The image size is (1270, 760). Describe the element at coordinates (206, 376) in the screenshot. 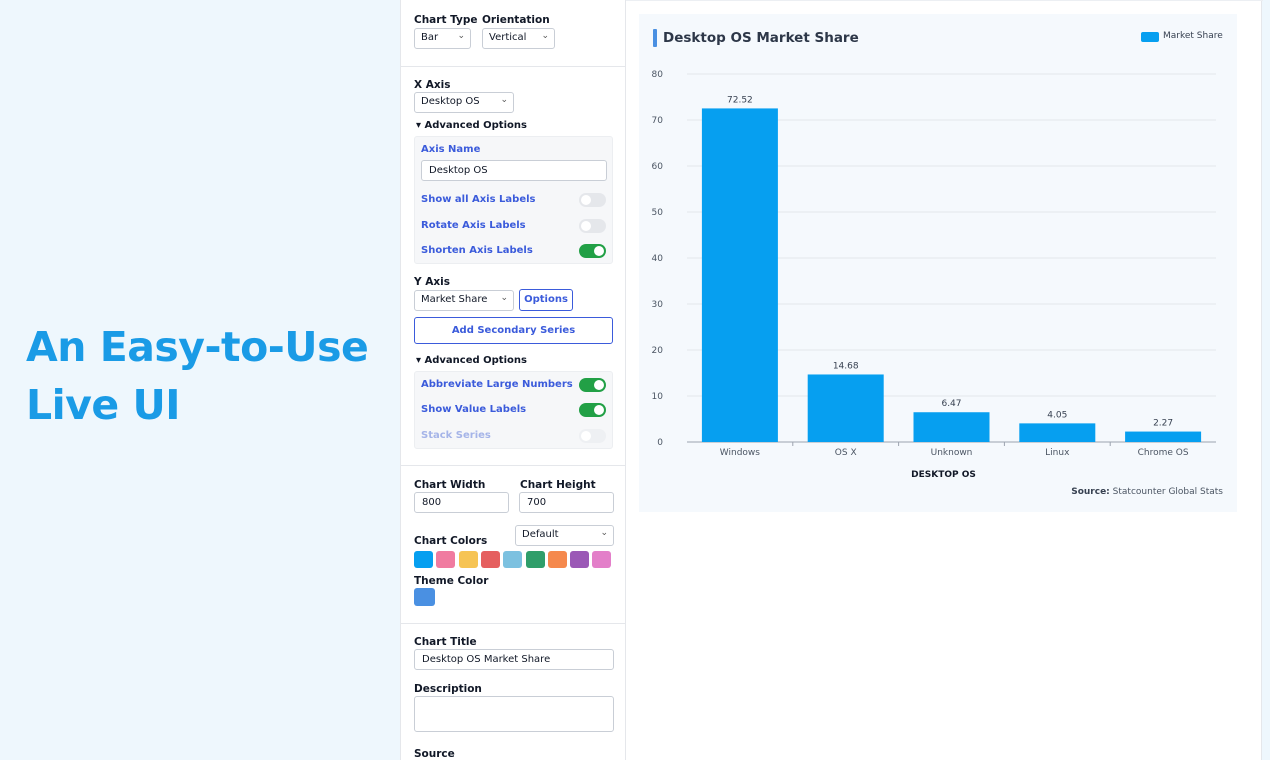

I see `hero-heading: An Easy-to-Use Live UI` at that location.